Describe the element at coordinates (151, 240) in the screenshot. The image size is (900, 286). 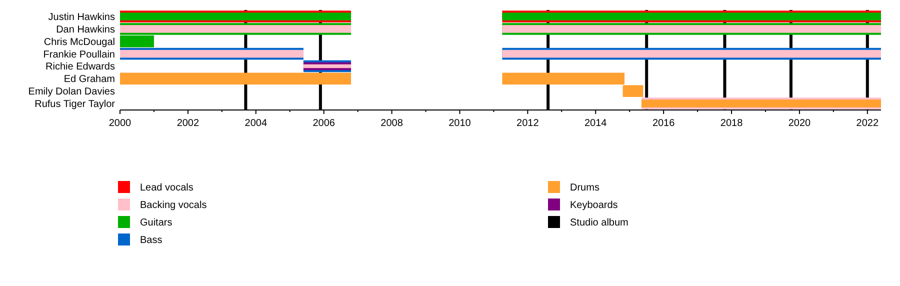
I see `legend-label: Bass` at that location.